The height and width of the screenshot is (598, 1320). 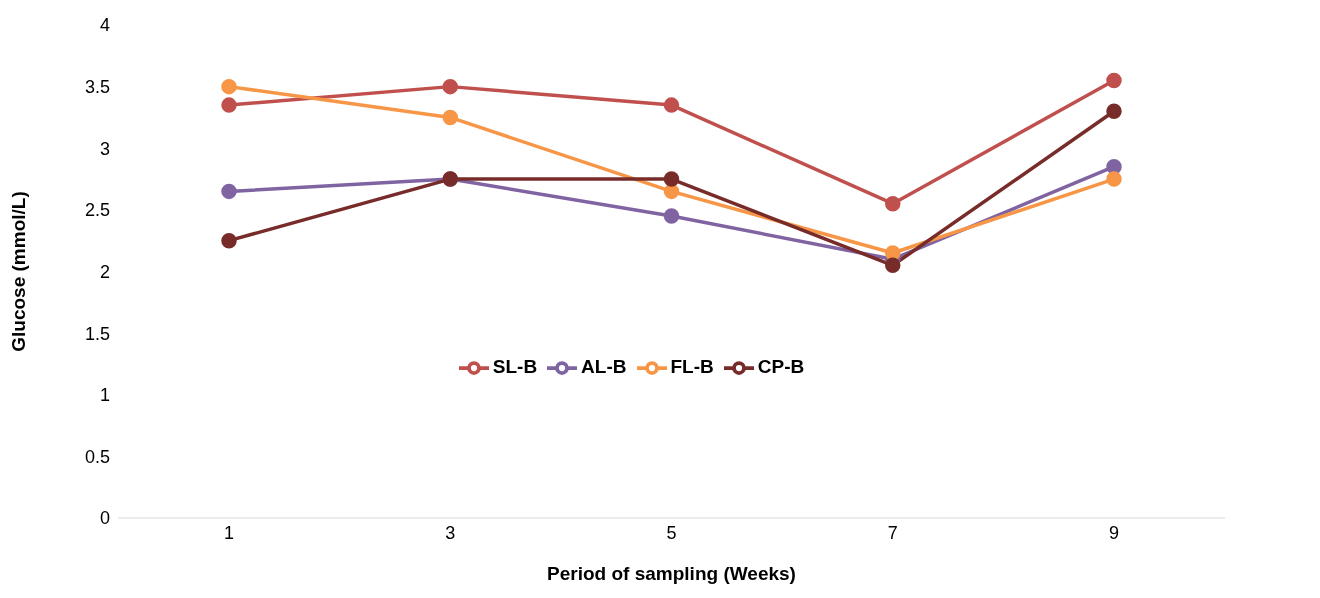 What do you see at coordinates (229, 532) in the screenshot?
I see `x-tick-label: 1` at bounding box center [229, 532].